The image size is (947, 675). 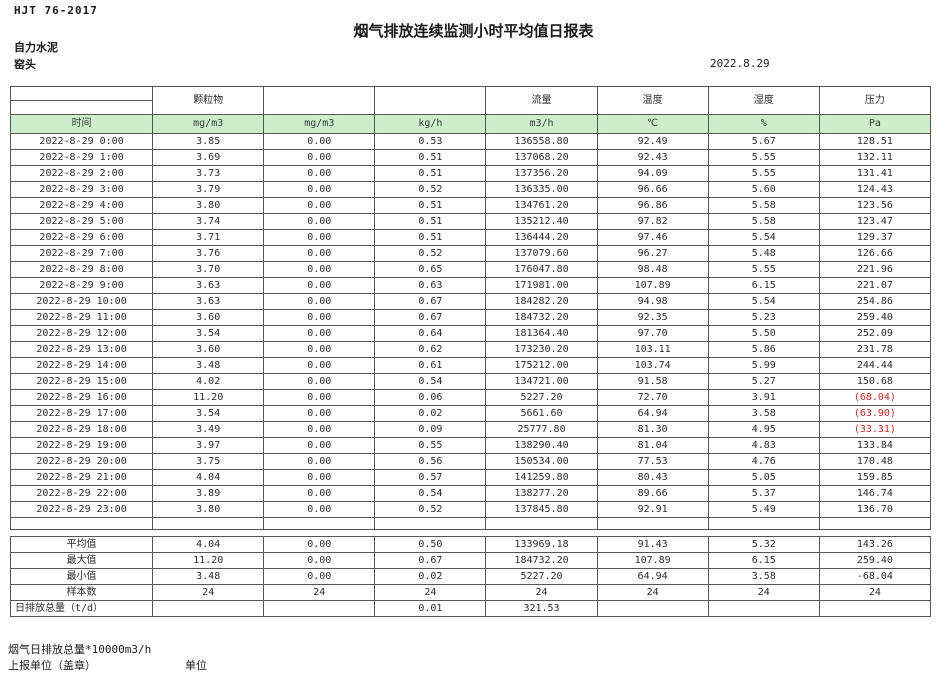 I want to click on data-cell: 92.35, so click(x=652, y=317).